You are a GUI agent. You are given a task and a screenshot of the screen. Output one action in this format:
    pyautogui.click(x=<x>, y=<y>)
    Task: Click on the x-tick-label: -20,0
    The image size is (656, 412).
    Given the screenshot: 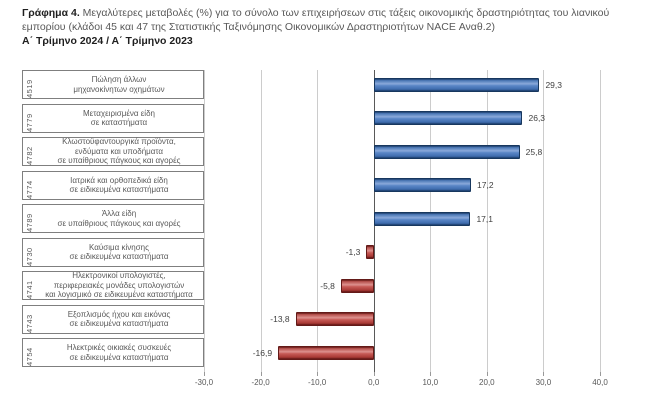 What is the action you would take?
    pyautogui.click(x=260, y=382)
    